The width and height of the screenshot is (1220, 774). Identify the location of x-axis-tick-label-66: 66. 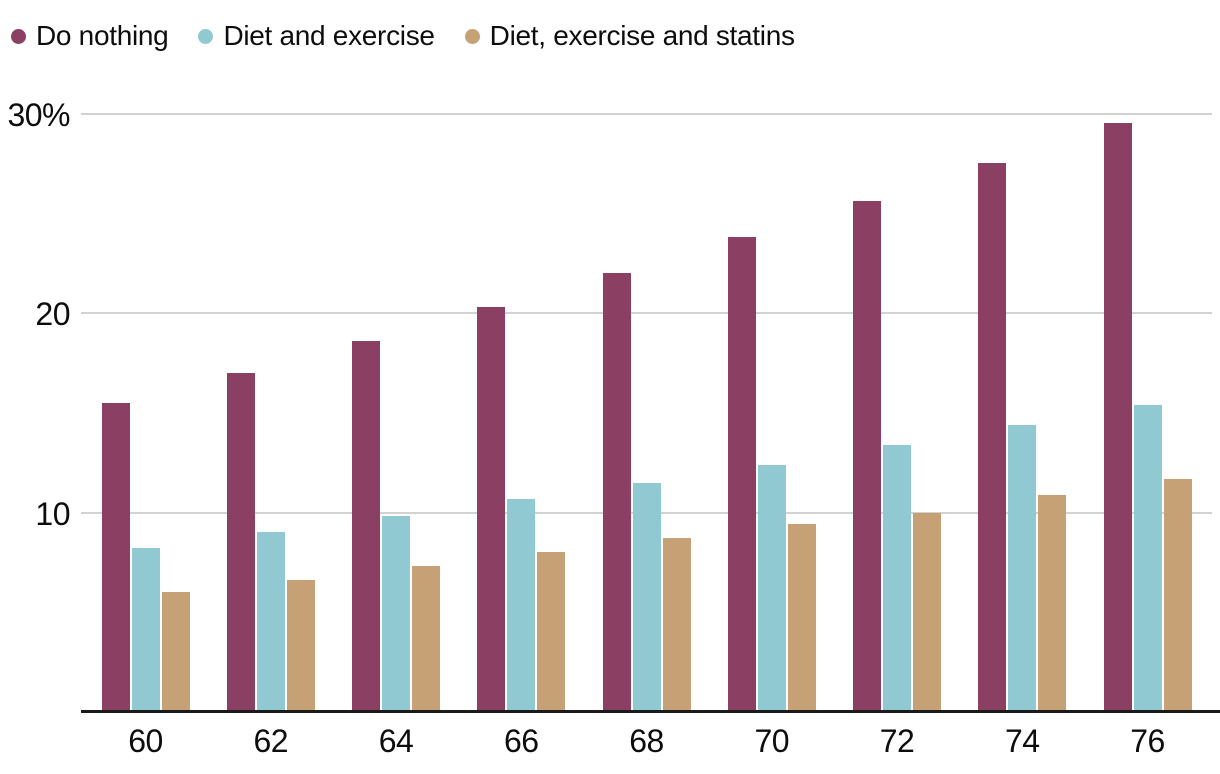
(521, 741).